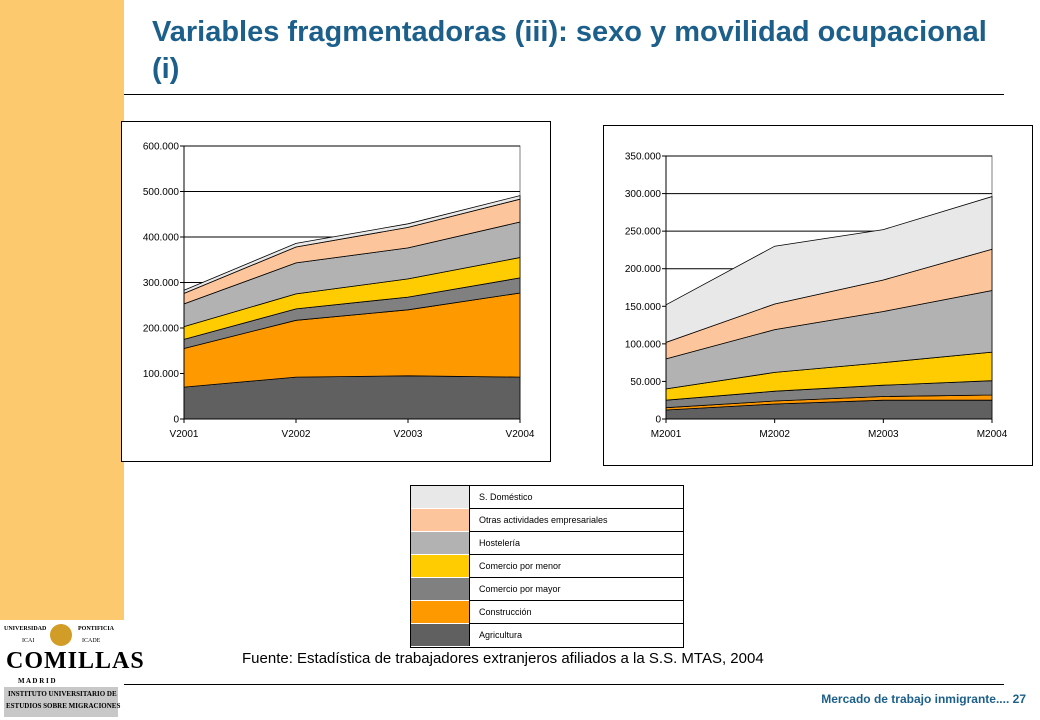 The image size is (1040, 720). I want to click on page-footer: Mercado de trabajo inmigrante.... 27, so click(923, 699).